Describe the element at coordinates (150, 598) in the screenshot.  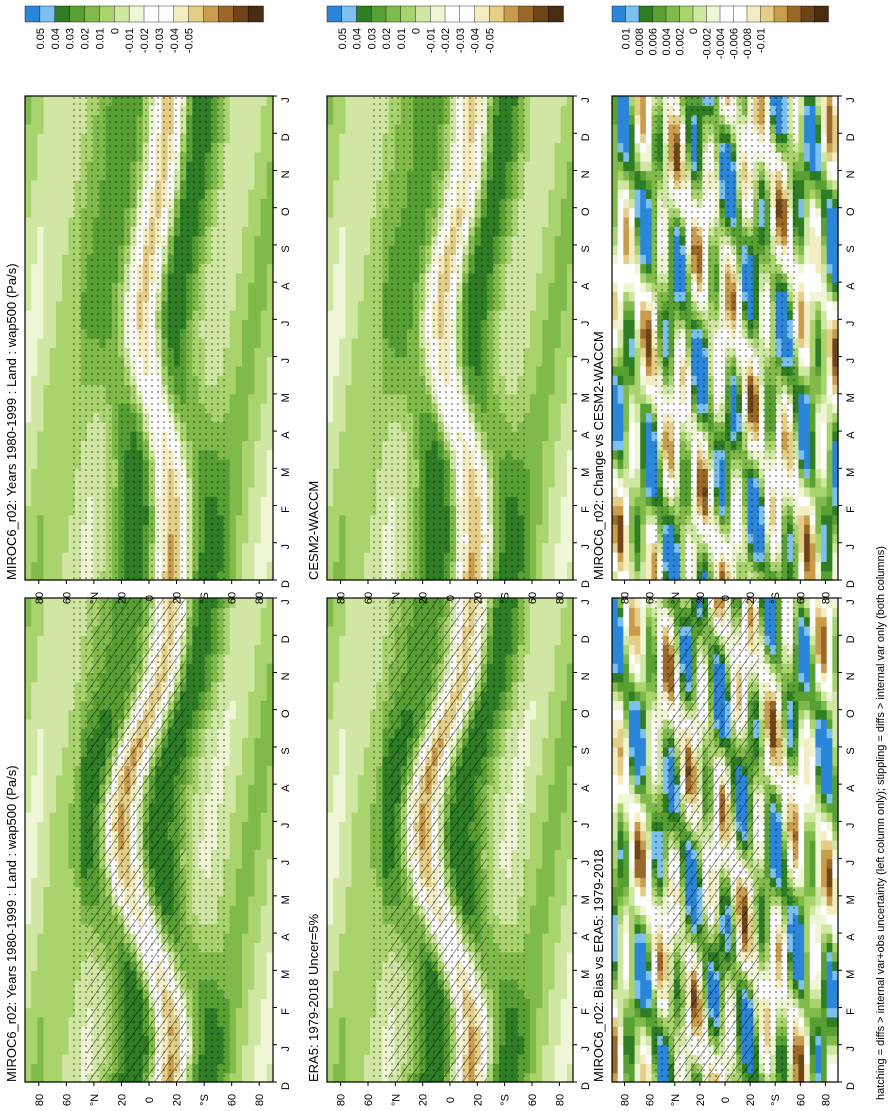
I see `lat-label: 0` at that location.